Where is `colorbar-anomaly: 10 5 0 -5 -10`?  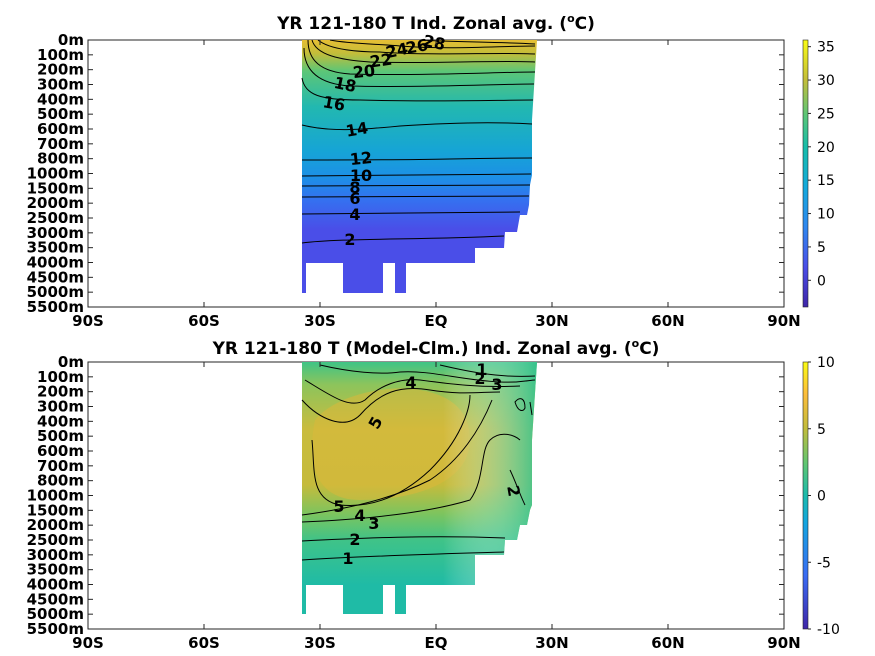 colorbar-anomaly: 10 5 0 -5 -10 is located at coordinates (821, 496).